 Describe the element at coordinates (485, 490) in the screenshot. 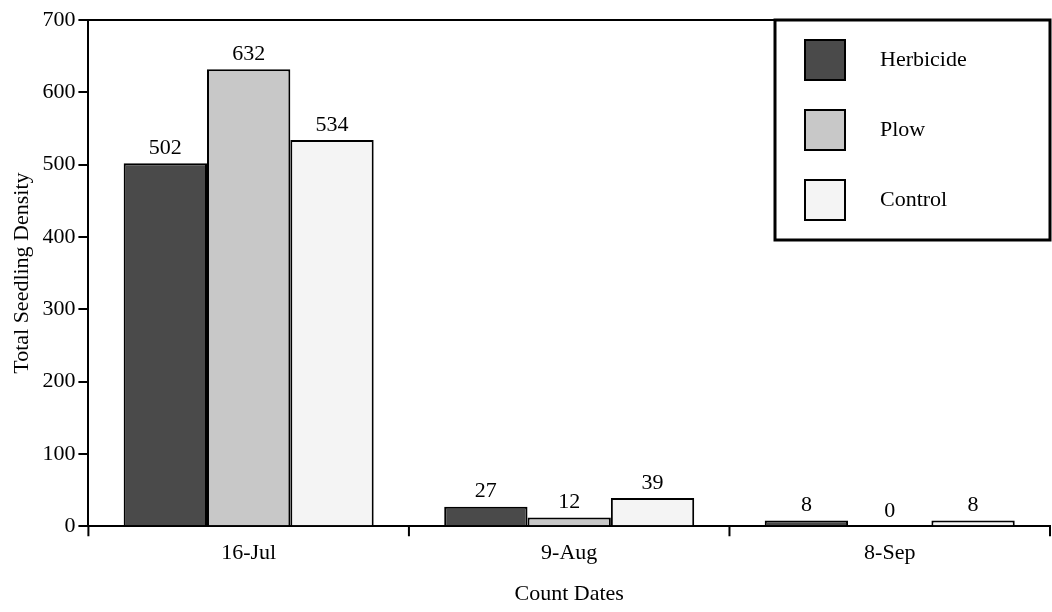

I see `data-label: 27` at that location.